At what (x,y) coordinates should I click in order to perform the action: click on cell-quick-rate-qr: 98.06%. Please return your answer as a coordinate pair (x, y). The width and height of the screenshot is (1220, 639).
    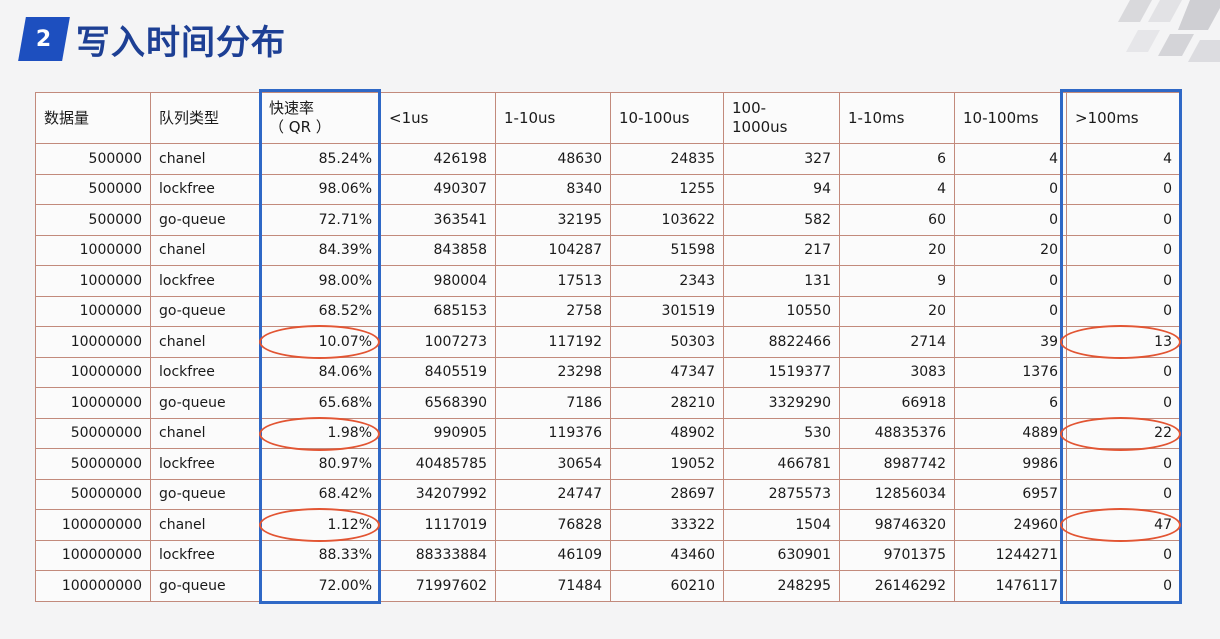
    Looking at the image, I should click on (320, 189).